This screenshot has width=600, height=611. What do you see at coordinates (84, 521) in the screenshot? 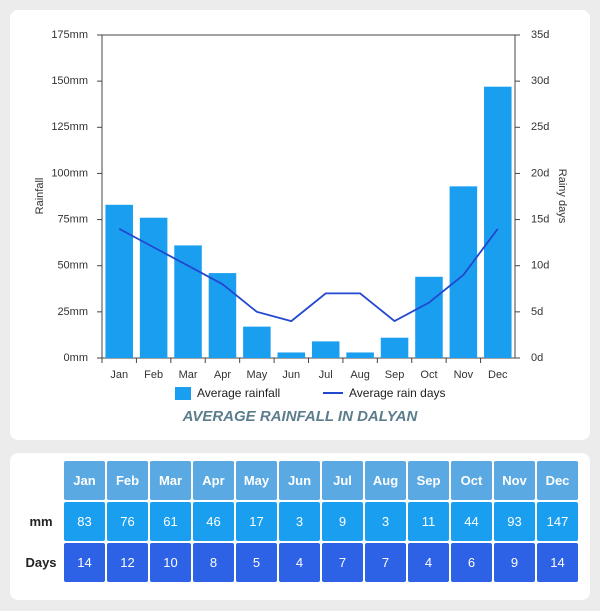
I see `table-cell: 83` at bounding box center [84, 521].